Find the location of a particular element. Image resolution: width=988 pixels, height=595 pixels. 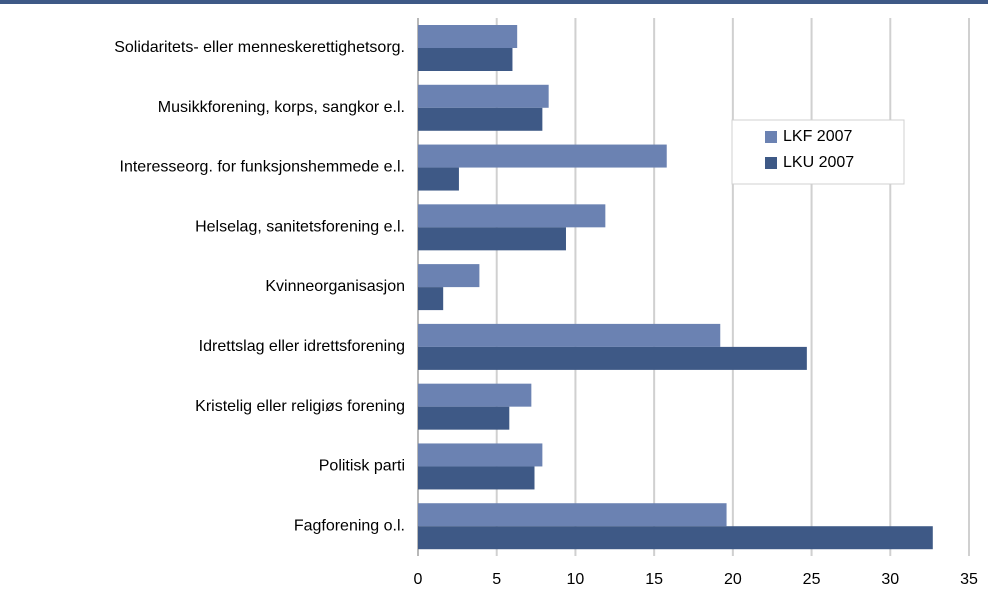

x-tick-label: 20 is located at coordinates (733, 579).